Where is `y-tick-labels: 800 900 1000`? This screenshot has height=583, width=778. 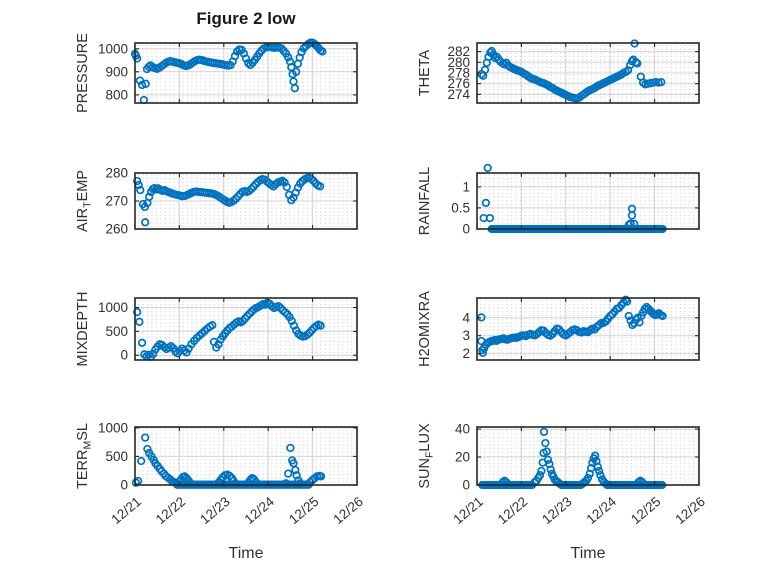
y-tick-labels: 800 900 1000 is located at coordinates (113, 71).